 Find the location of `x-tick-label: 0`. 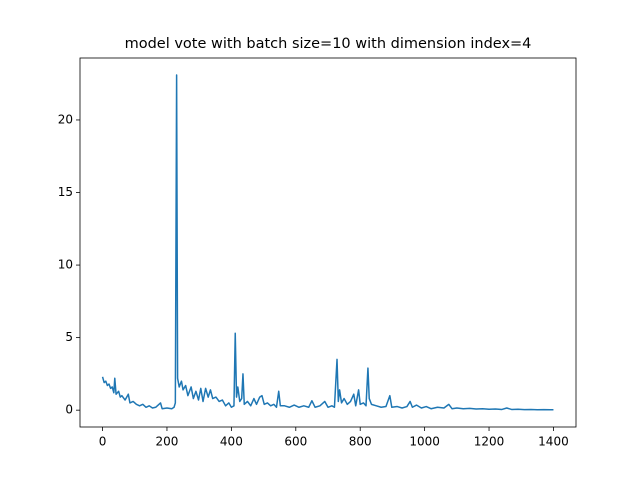

x-tick-label: 0 is located at coordinates (103, 442).